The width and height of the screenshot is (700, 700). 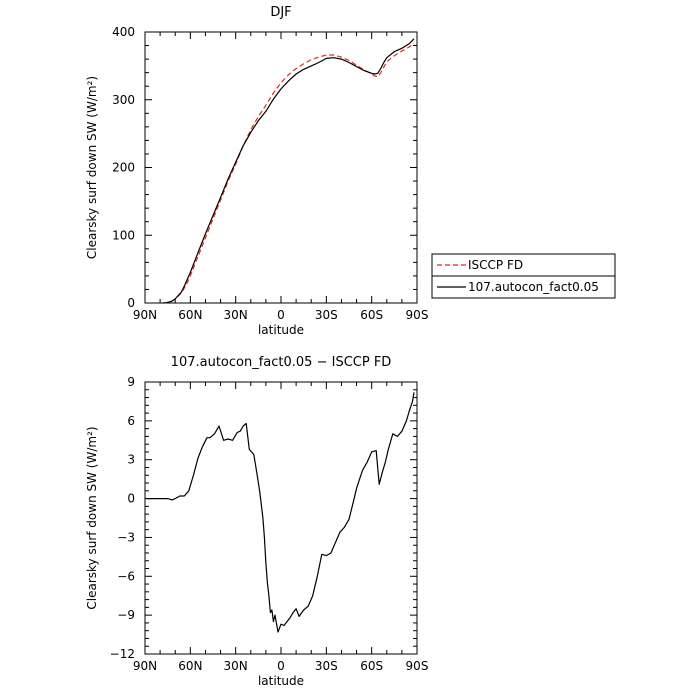 What do you see at coordinates (126, 576) in the screenshot?
I see `y-tick-label: −6` at bounding box center [126, 576].